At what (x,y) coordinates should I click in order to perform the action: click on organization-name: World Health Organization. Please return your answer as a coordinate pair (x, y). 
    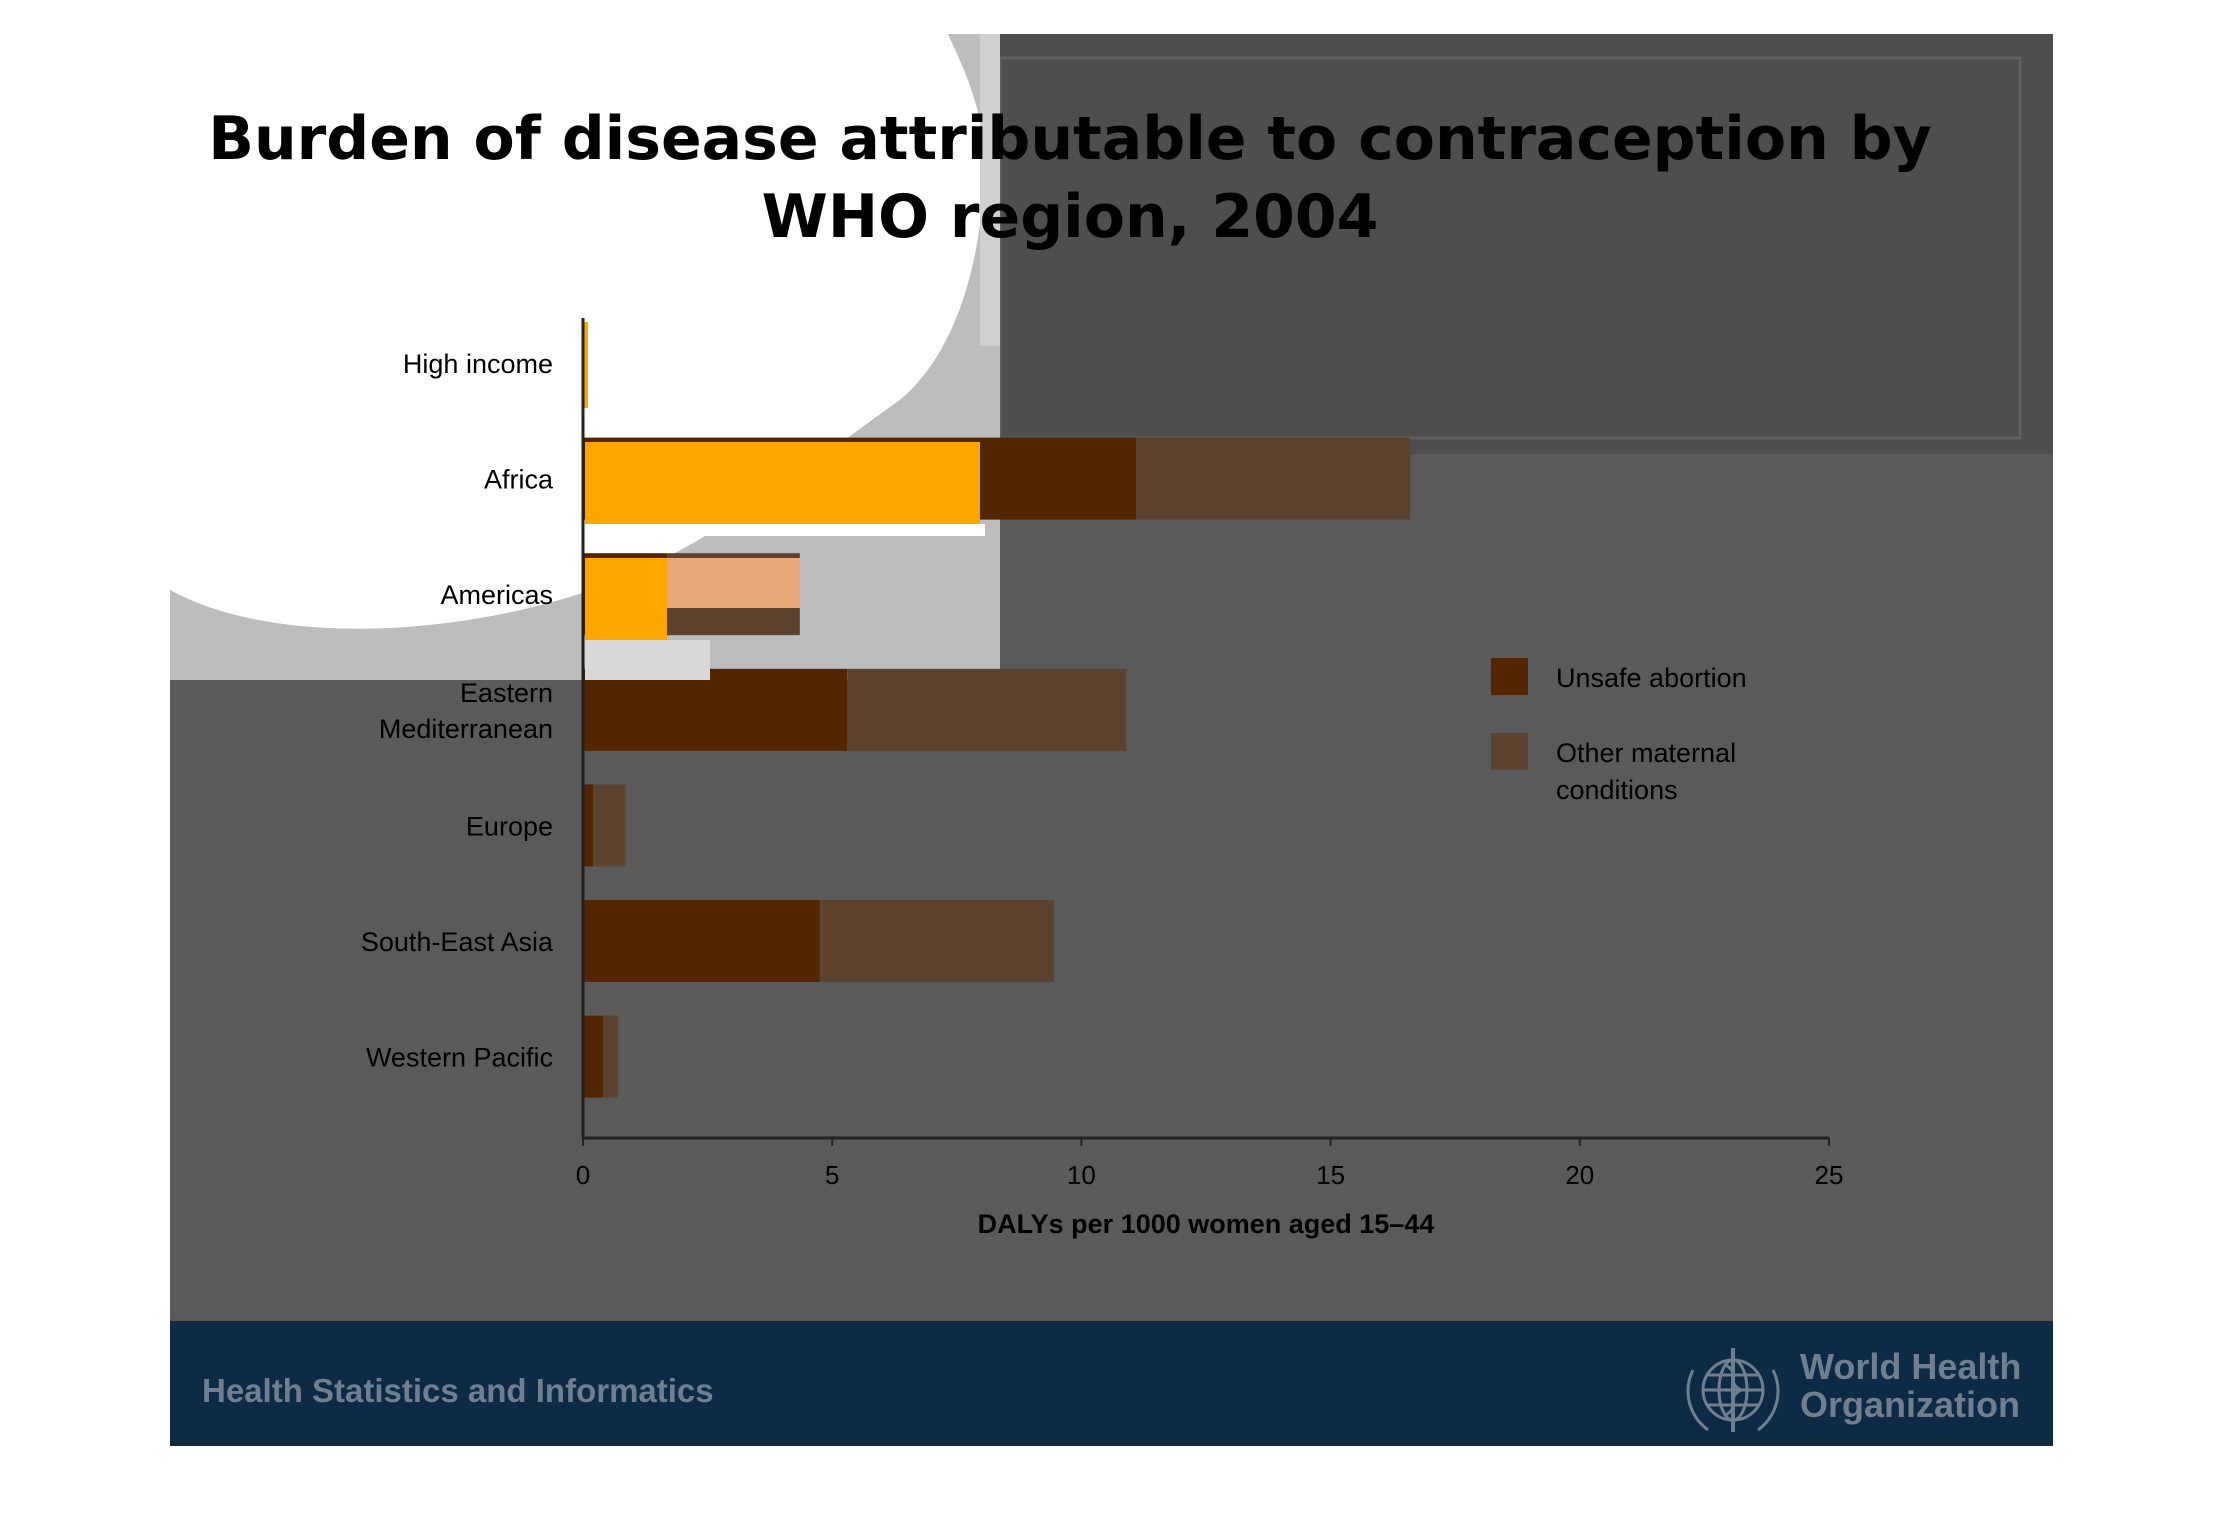
    Looking at the image, I should click on (1910, 1386).